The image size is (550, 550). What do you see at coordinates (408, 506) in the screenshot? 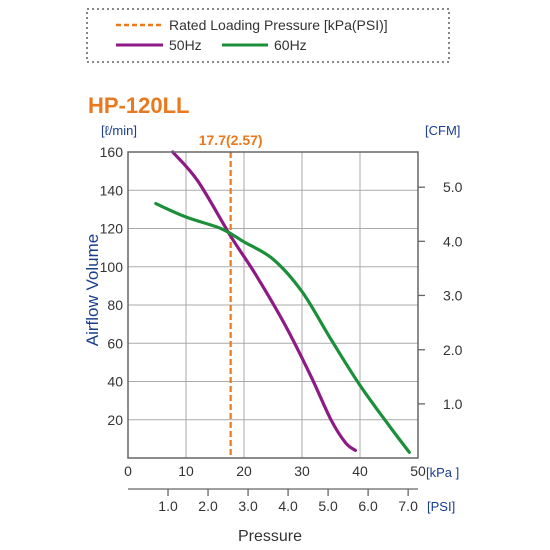
I see `psi-tick-label: 7.0` at bounding box center [408, 506].